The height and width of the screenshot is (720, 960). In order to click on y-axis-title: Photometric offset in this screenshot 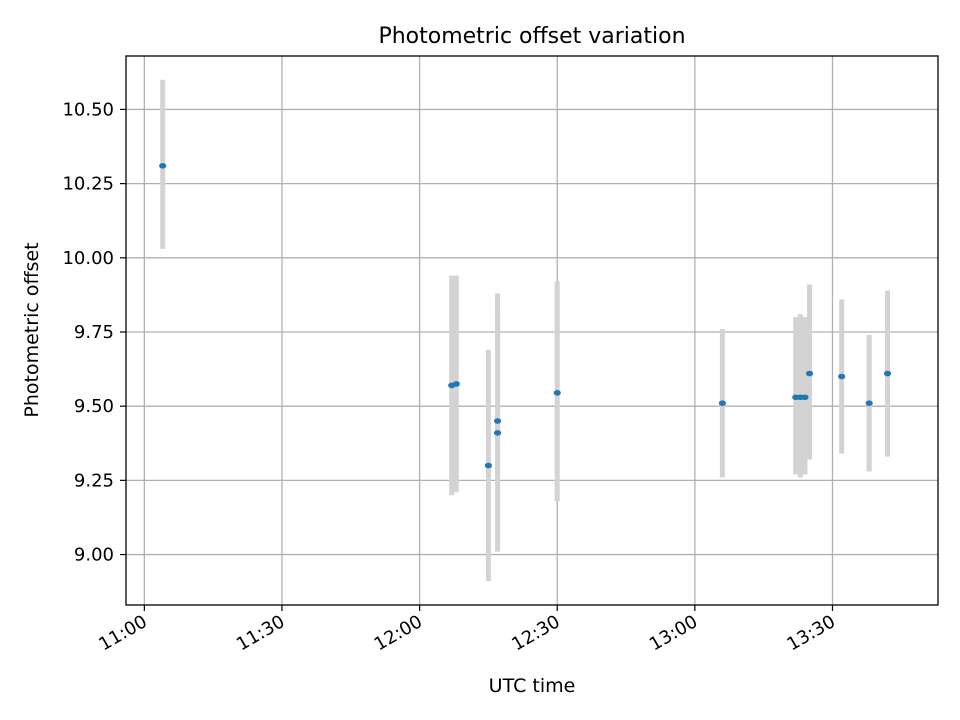, I will do `click(32, 329)`.